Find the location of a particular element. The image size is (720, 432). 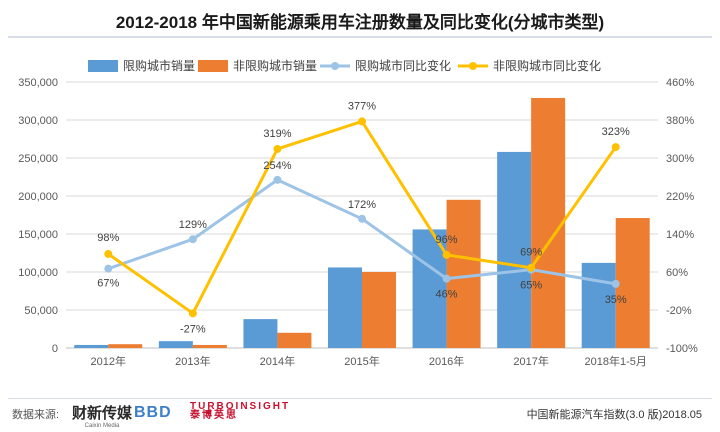

x-tick-label: 2016年 is located at coordinates (446, 361).